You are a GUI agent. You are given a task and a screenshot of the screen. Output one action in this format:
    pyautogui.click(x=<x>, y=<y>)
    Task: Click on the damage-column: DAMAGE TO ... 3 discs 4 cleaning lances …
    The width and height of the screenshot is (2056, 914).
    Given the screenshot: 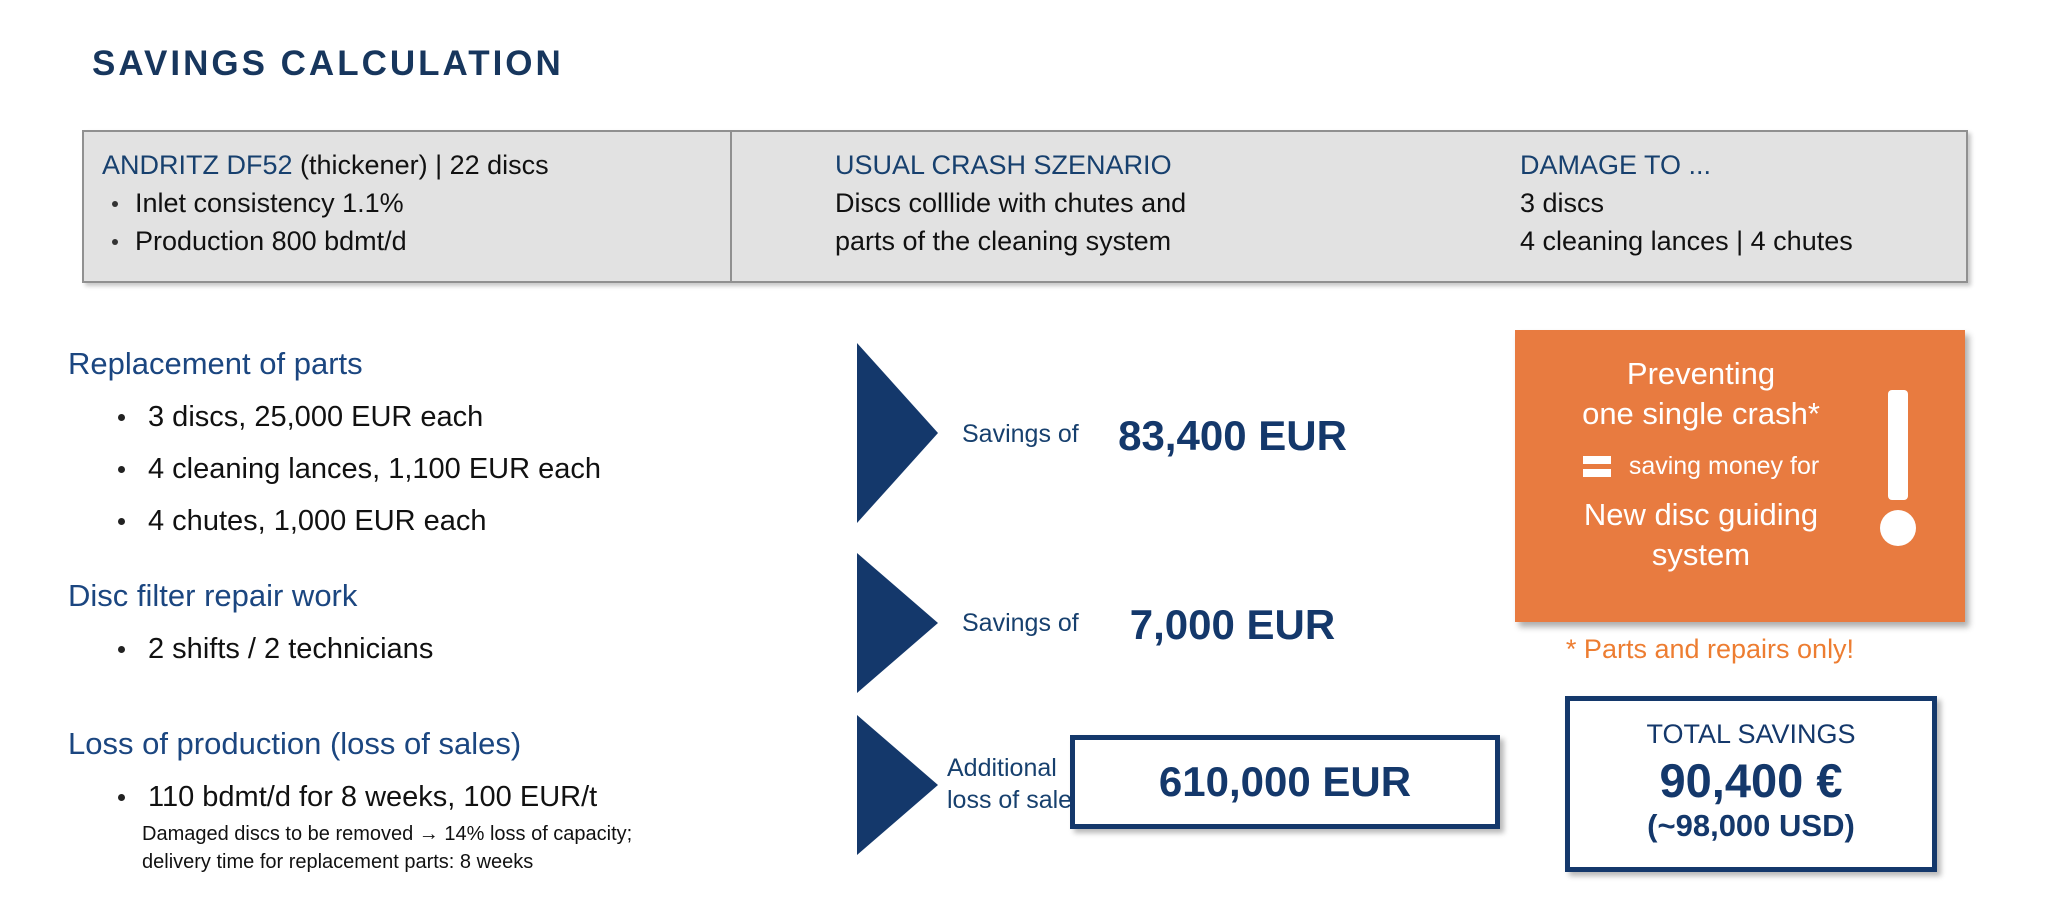 What is the action you would take?
    pyautogui.click(x=1686, y=203)
    